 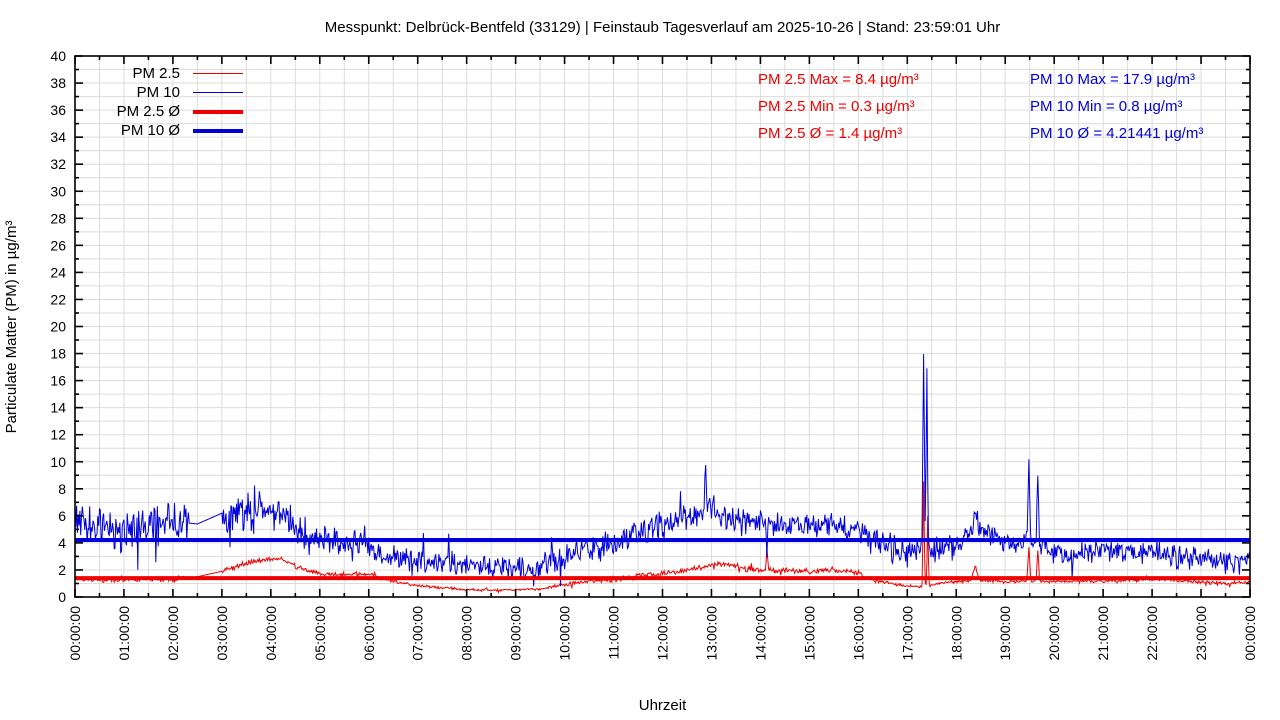 What do you see at coordinates (830, 133) in the screenshot?
I see `stat-pm25-avg: PM 2.5 Ø = 1.4 µg/m³` at bounding box center [830, 133].